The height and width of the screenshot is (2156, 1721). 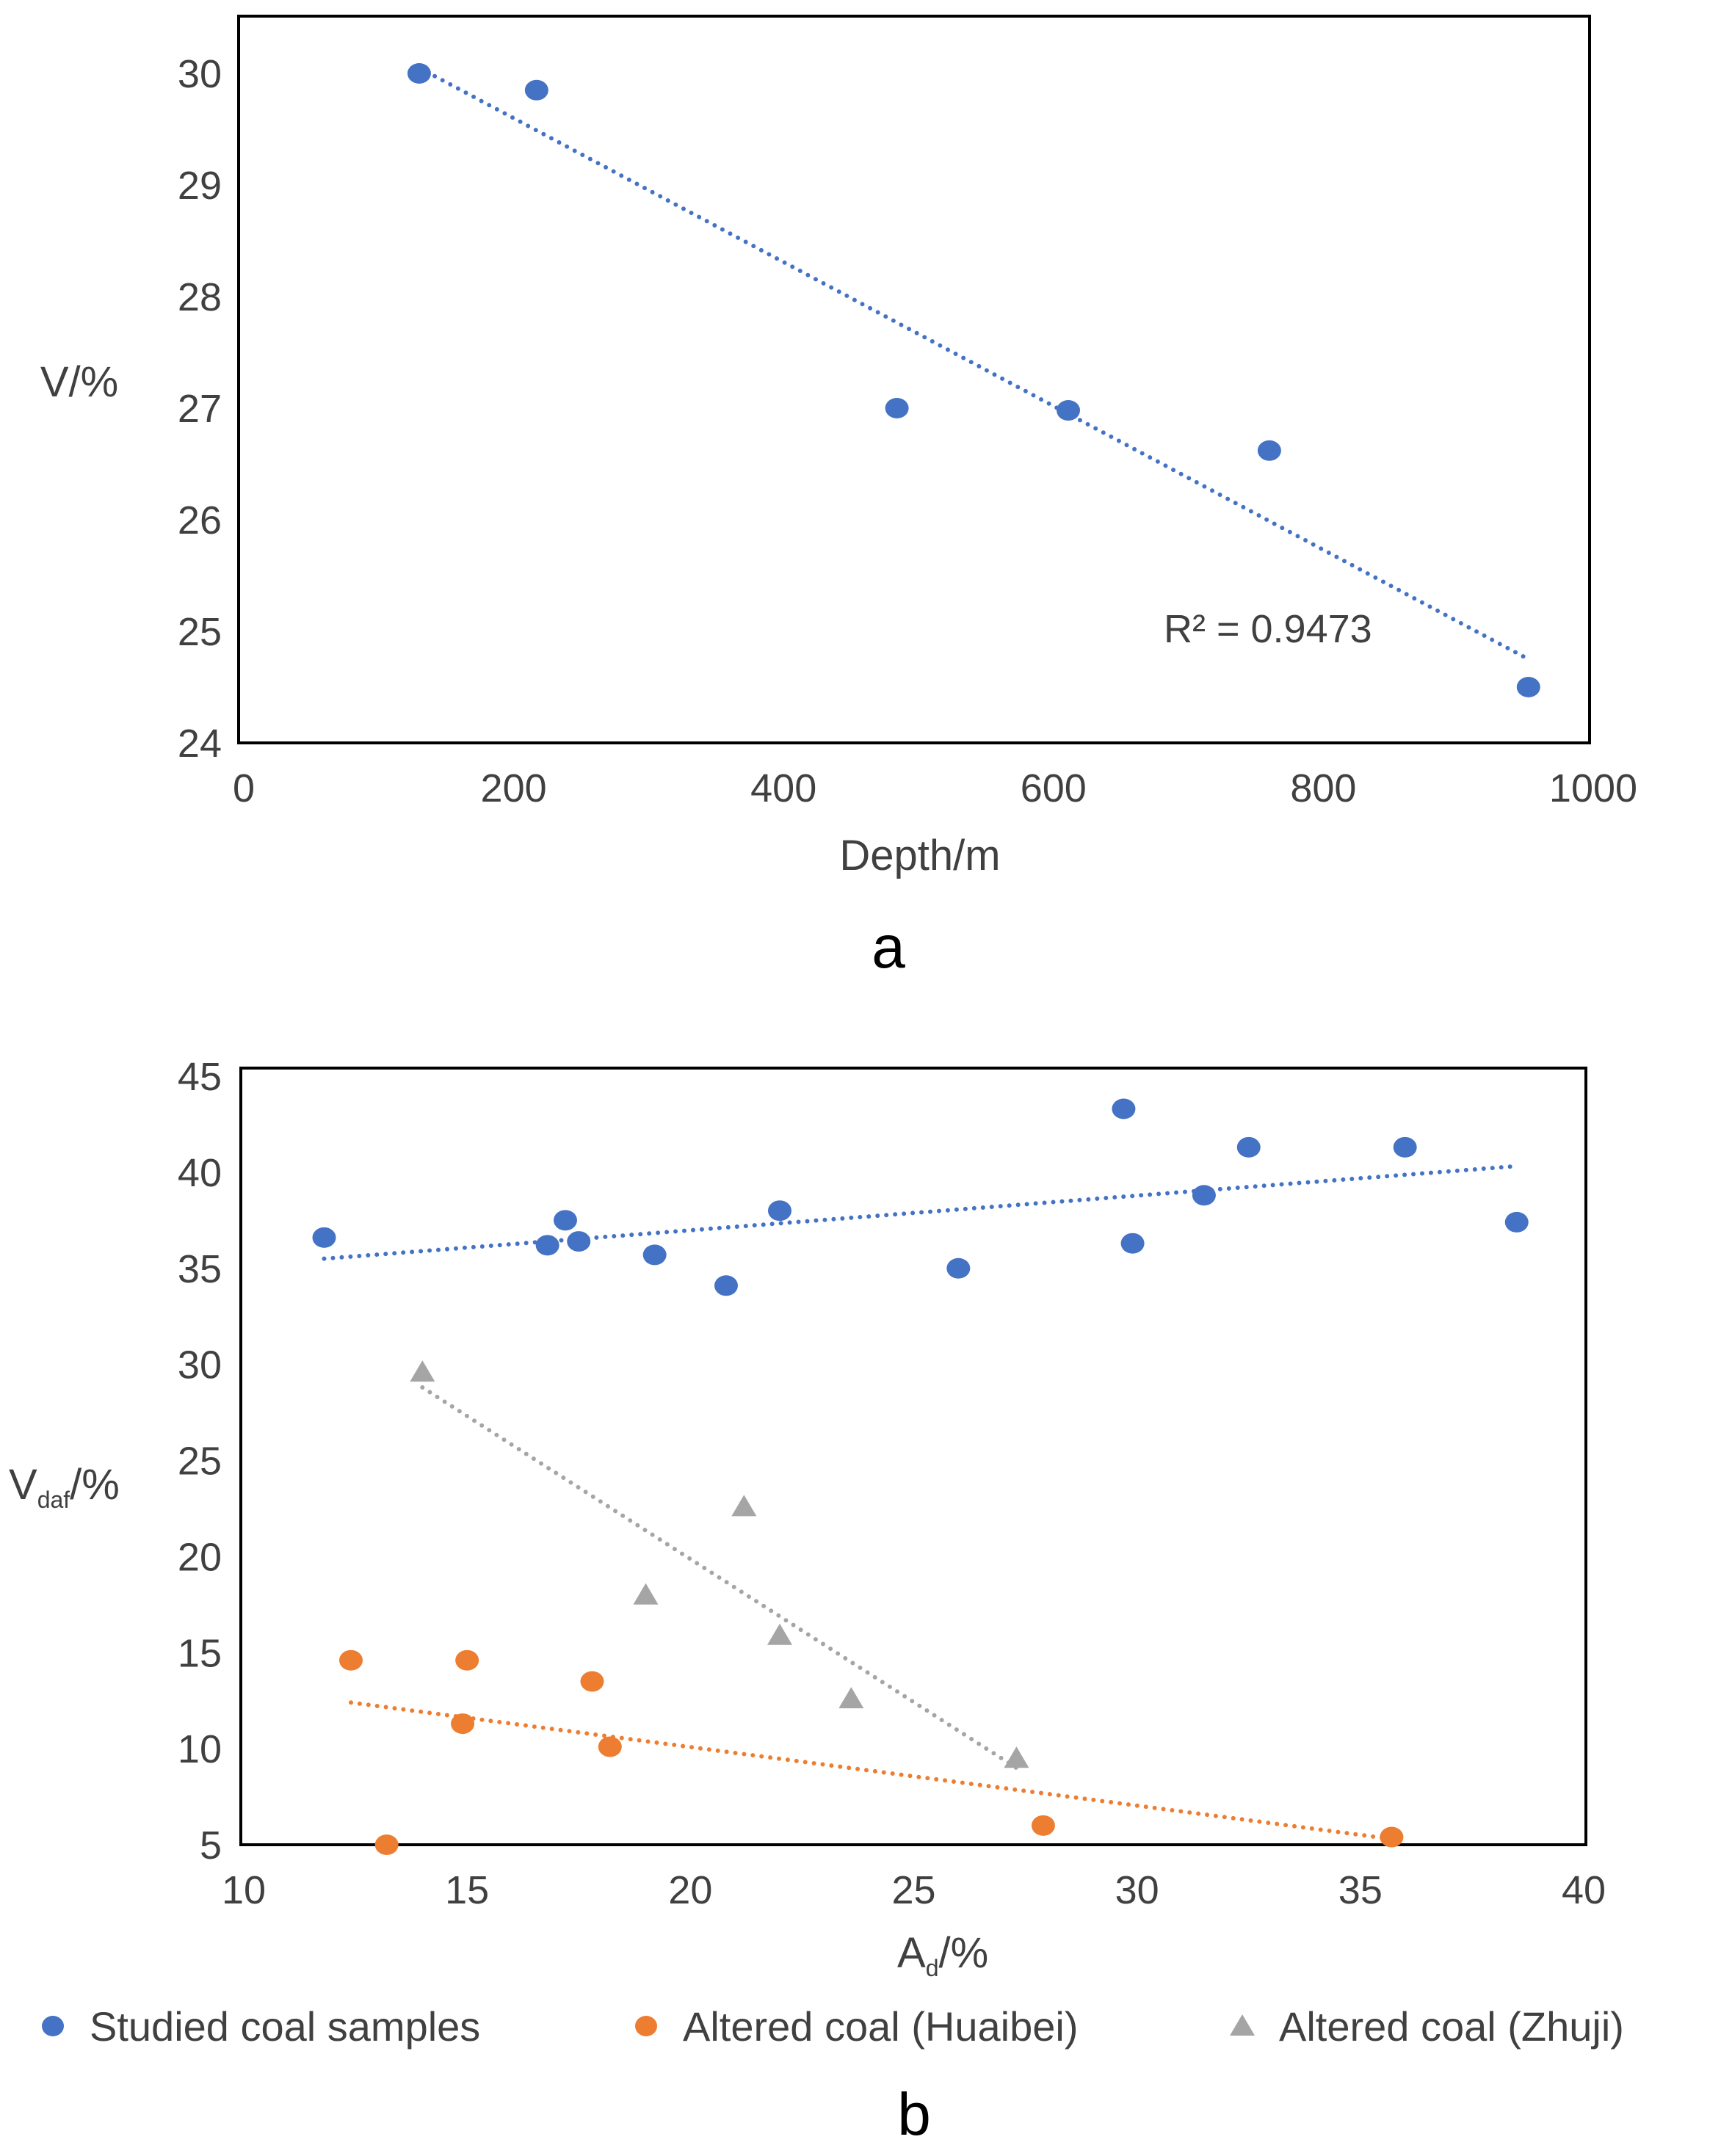 I want to click on y-title-rest: /%, so click(x=95, y=1485).